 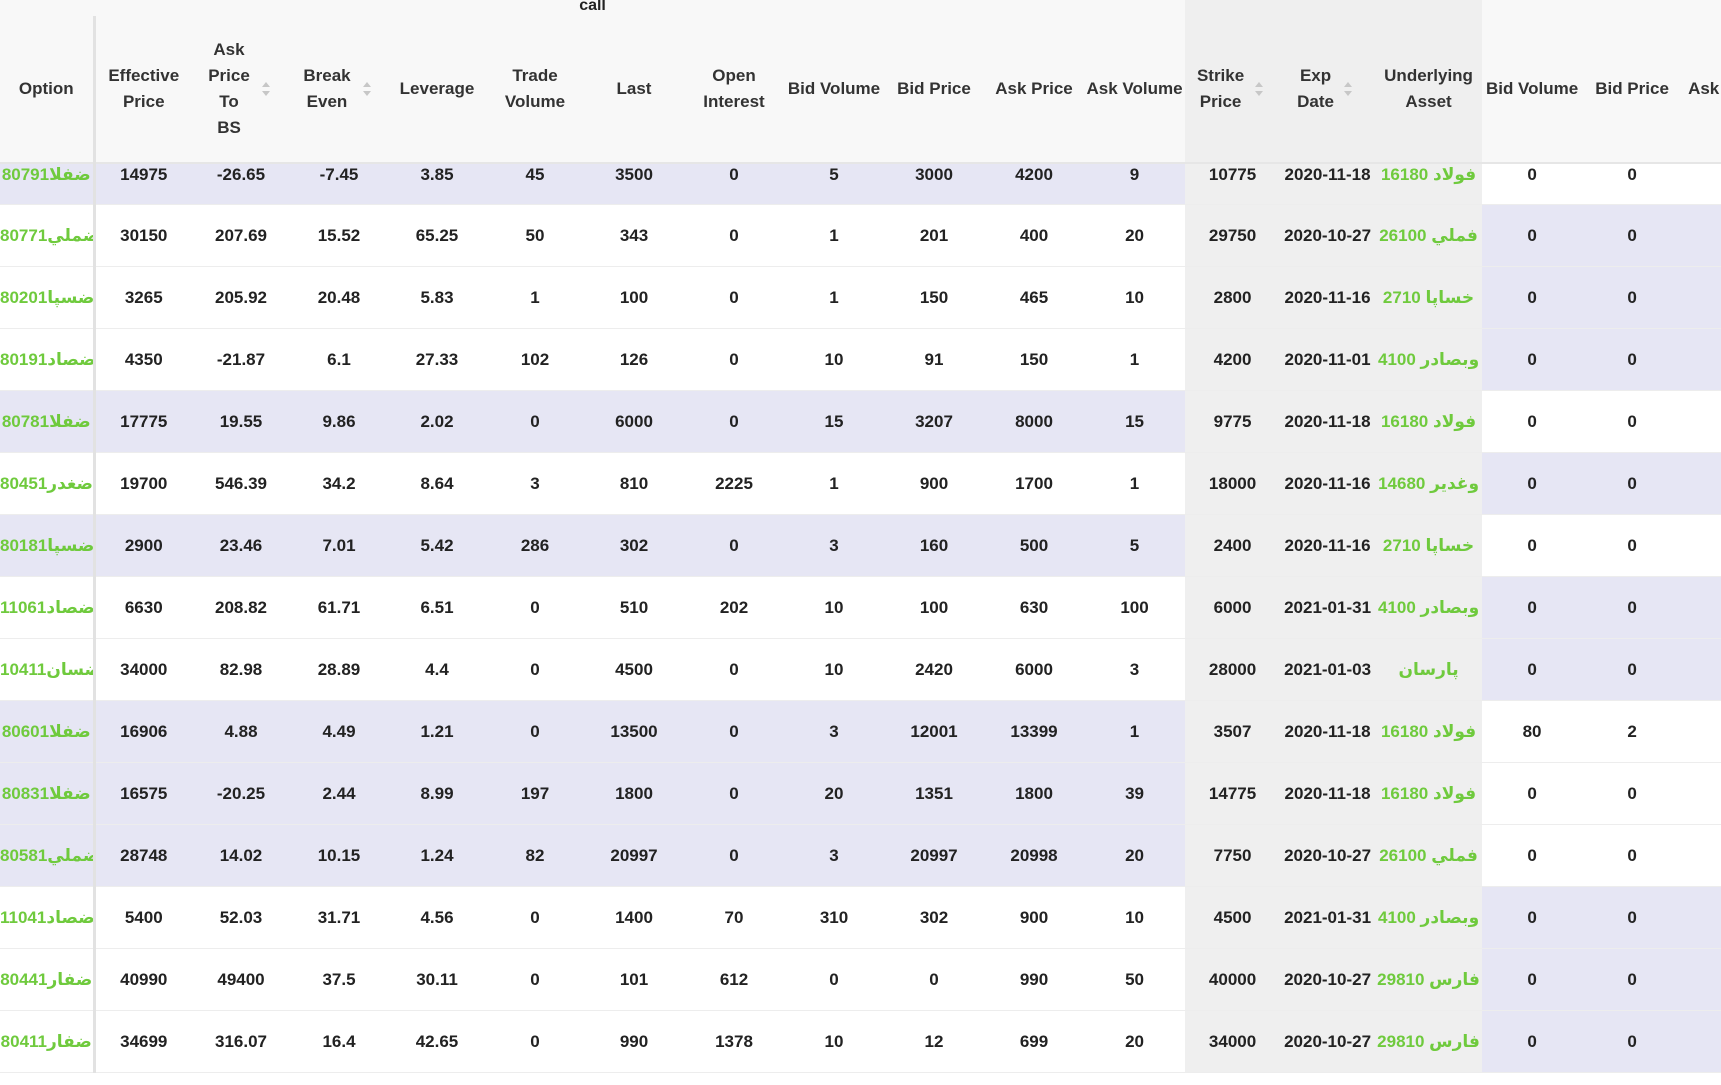 What do you see at coordinates (593, 8) in the screenshot?
I see `call-group-label: call` at bounding box center [593, 8].